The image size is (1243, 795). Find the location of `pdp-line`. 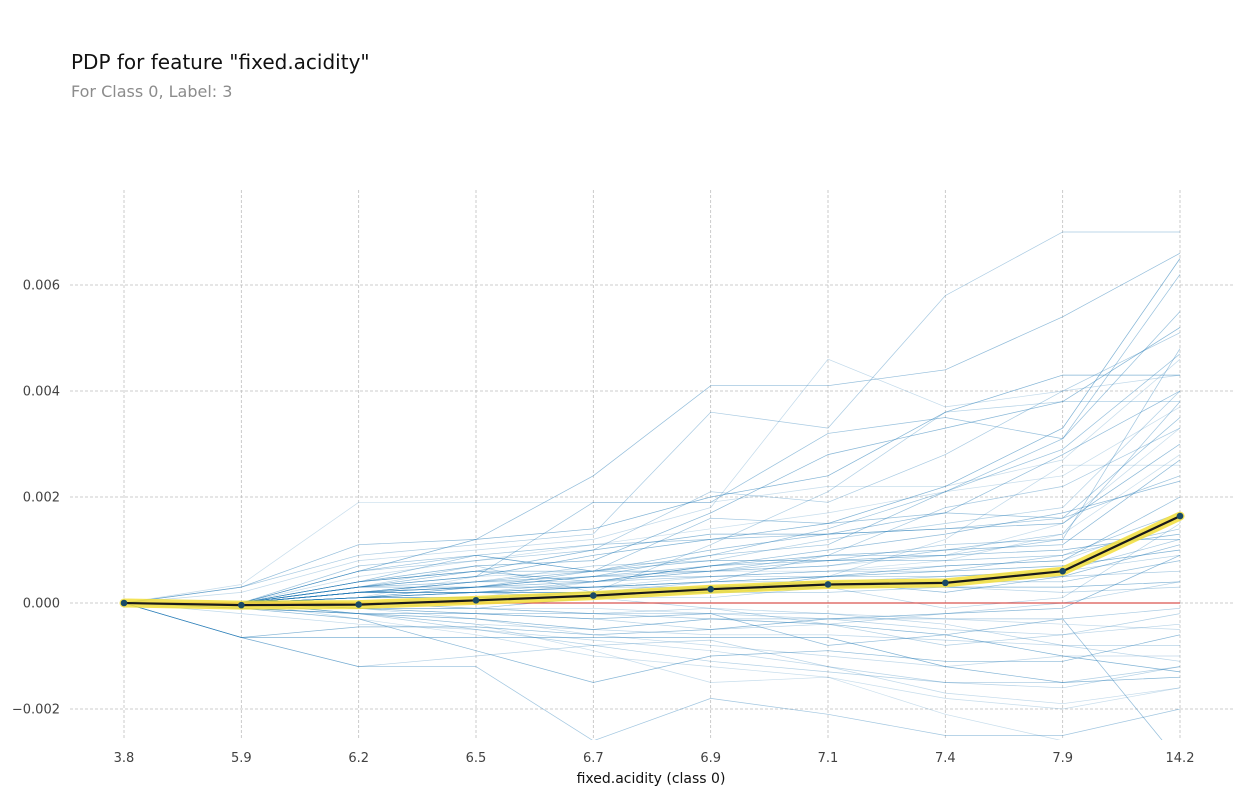

pdp-line is located at coordinates (652, 561).